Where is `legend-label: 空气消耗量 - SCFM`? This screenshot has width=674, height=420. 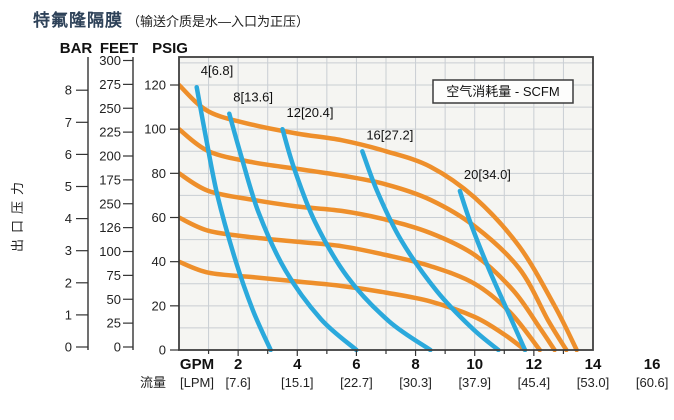
legend-label: 空气消耗量 - SCFM is located at coordinates (502, 91).